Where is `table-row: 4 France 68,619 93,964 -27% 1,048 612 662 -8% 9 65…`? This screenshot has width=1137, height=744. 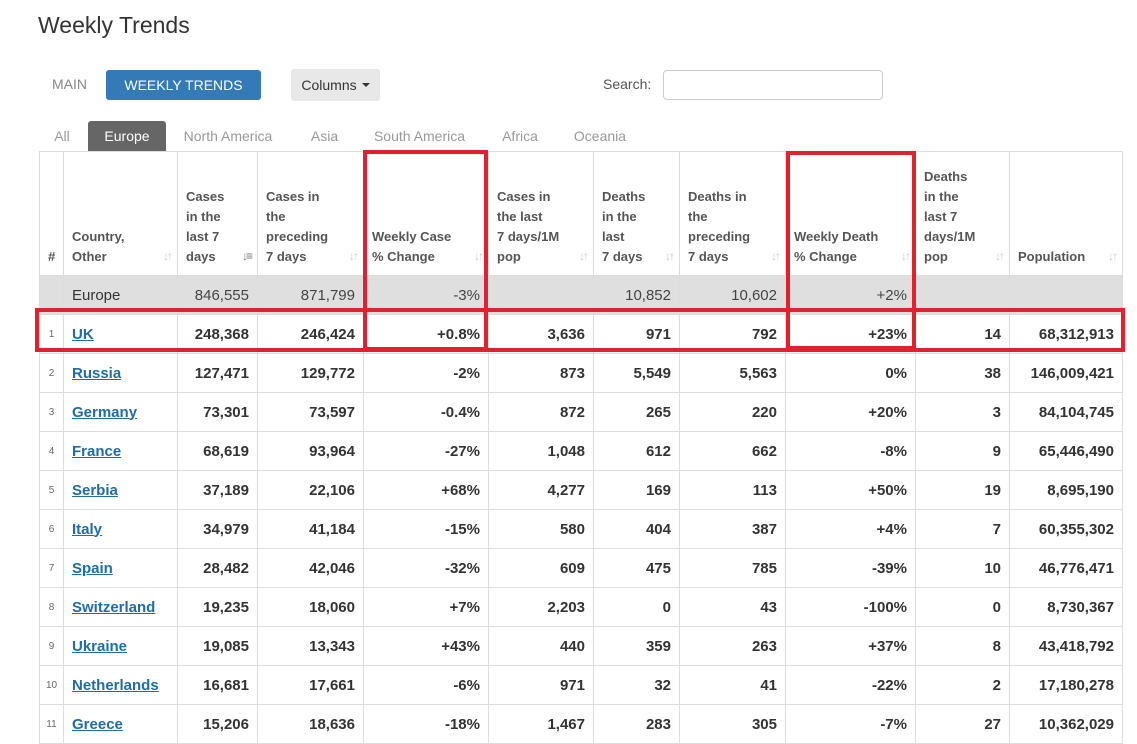
table-row: 4 France 68,619 93,964 -27% 1,048 612 662 -8% 9 65… is located at coordinates (581, 451).